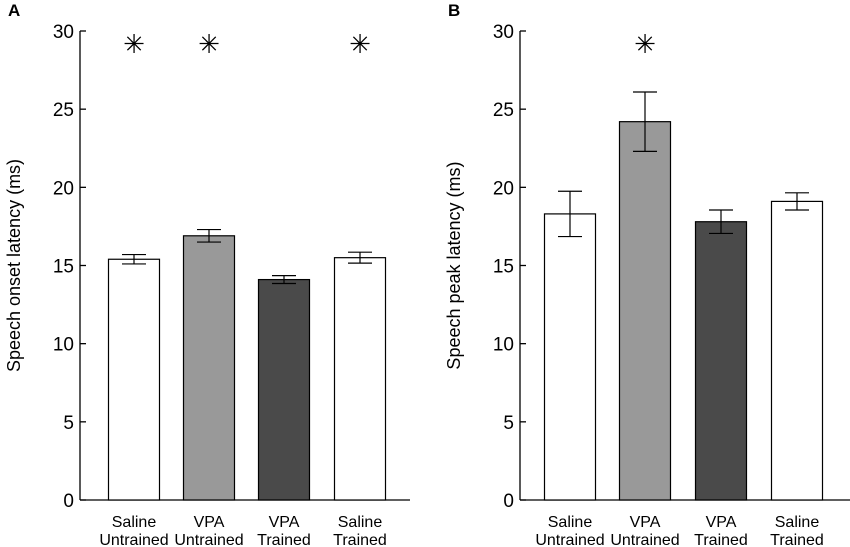  I want to click on y-axis-label: Speech onset latency (ms), so click(14, 265).